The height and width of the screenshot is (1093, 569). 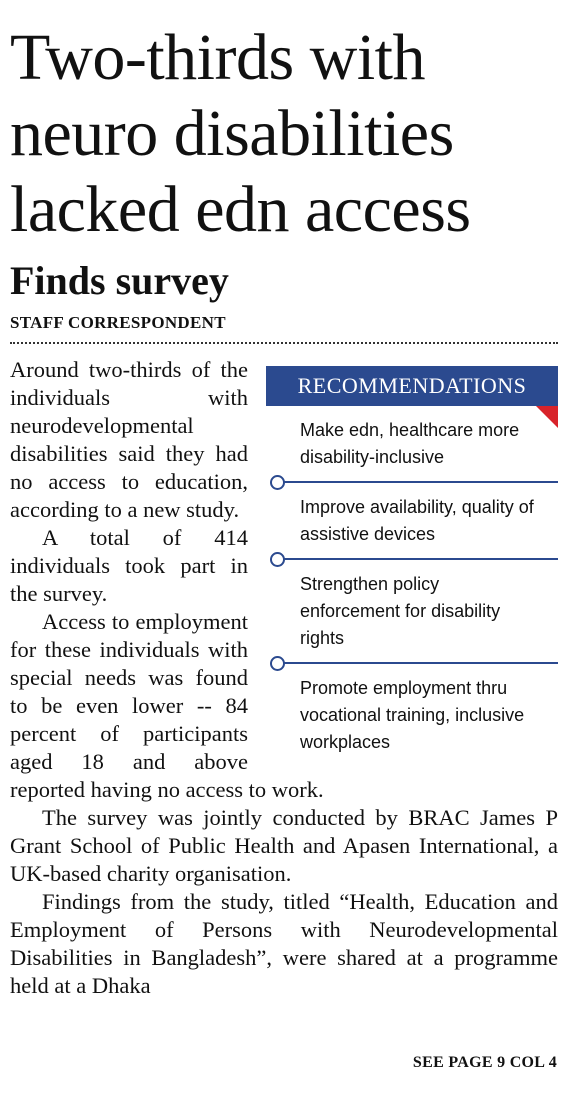 I want to click on byline: STAFF CORRESPONDENT, so click(x=118, y=322).